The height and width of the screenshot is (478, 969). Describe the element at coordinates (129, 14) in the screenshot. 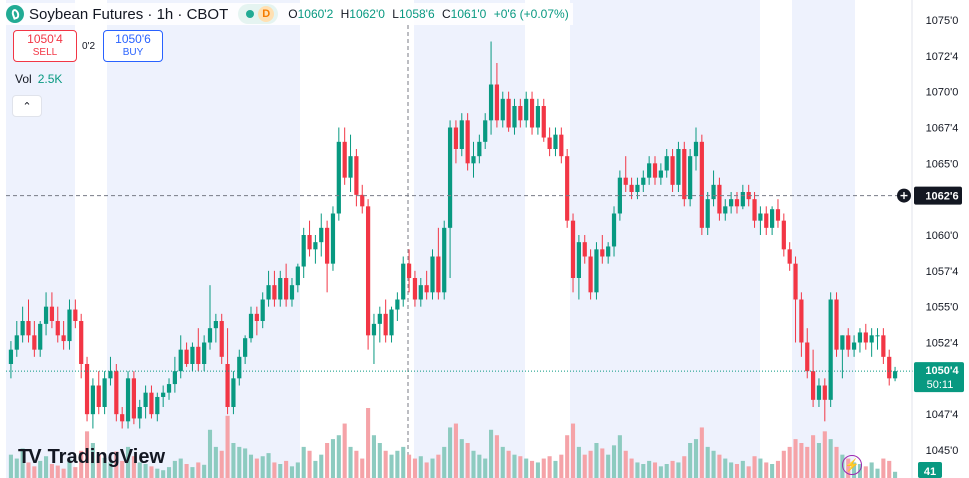

I see `chart-title: Soybean Futures · 1h · CBOT` at that location.